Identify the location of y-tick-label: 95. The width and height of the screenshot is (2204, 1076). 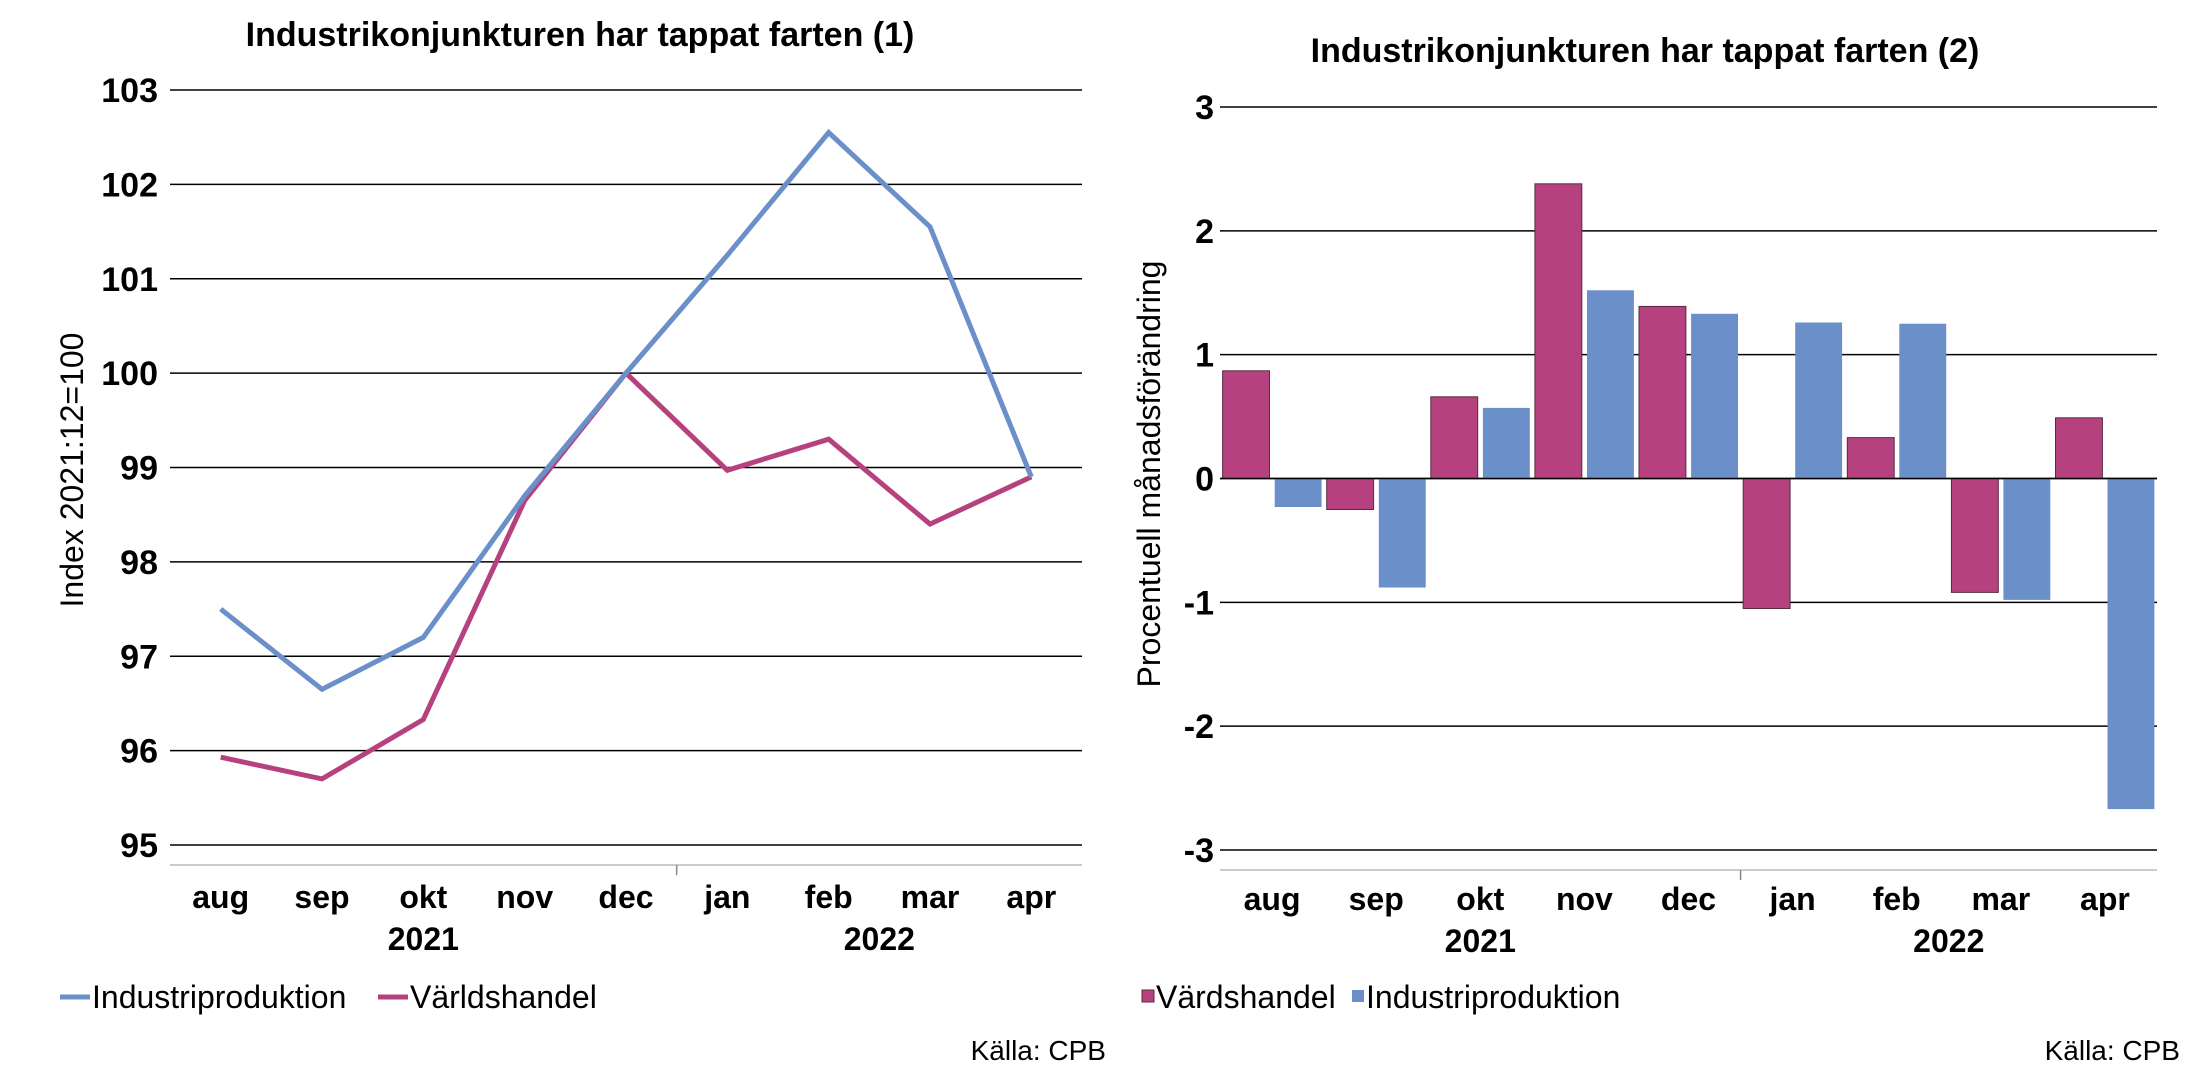
(139, 846).